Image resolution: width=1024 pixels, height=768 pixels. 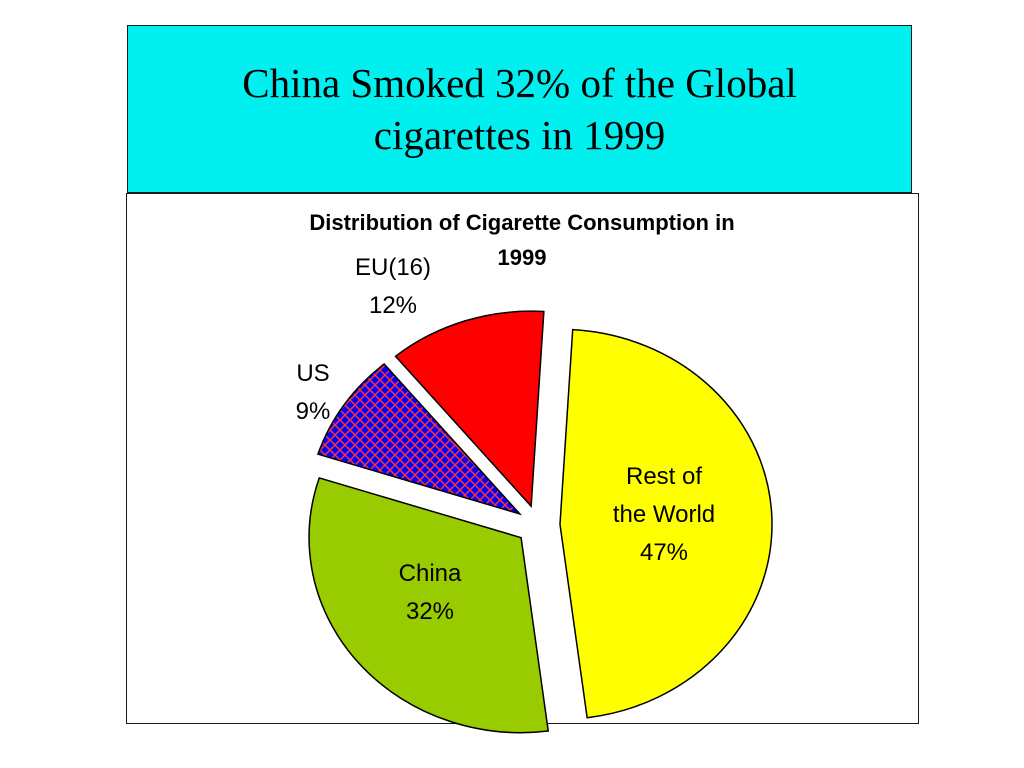 I want to click on slice-label-rest-of-the-world: Rest of the World 47%, so click(x=664, y=514).